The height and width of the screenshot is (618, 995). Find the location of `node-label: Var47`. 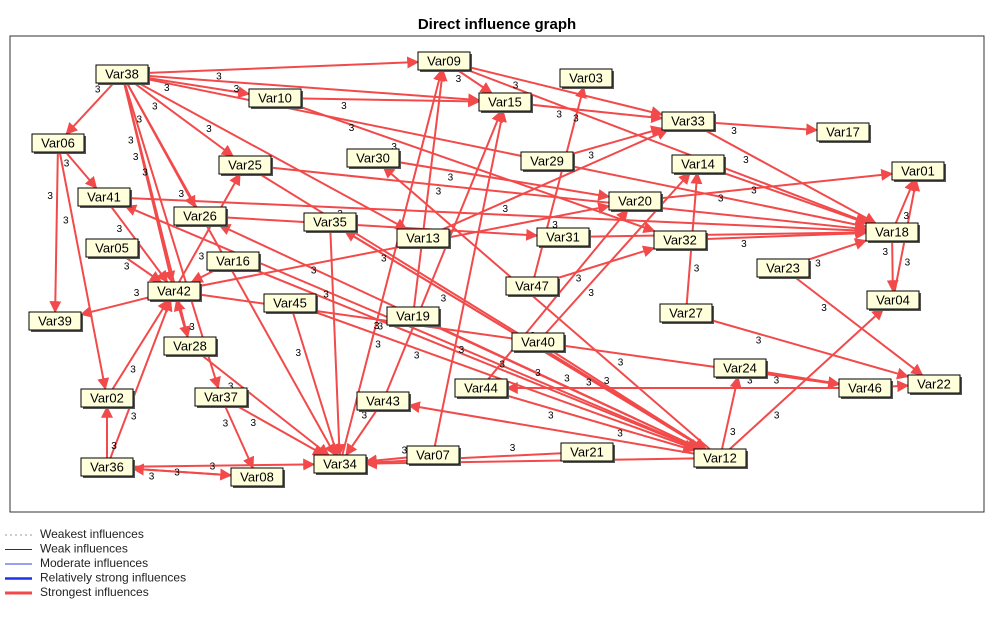

node-label: Var47 is located at coordinates (532, 285).